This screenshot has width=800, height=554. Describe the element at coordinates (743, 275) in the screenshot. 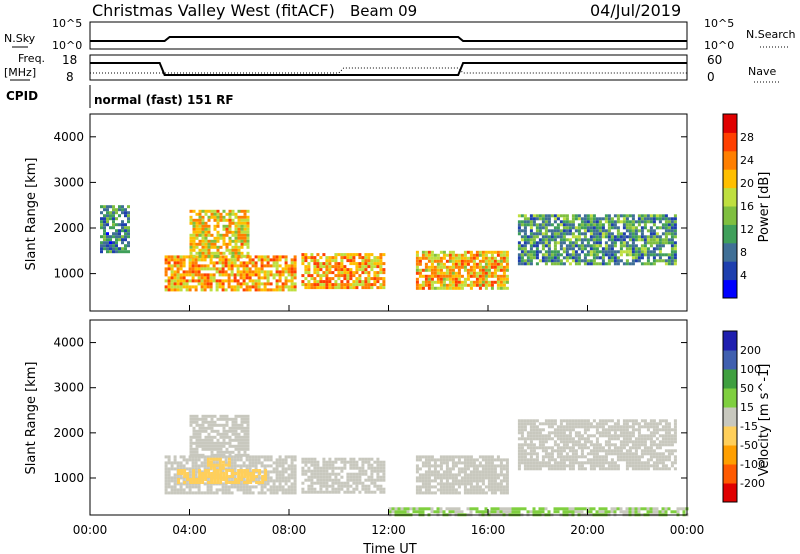

I see `colorbar-tick-label: 4` at that location.